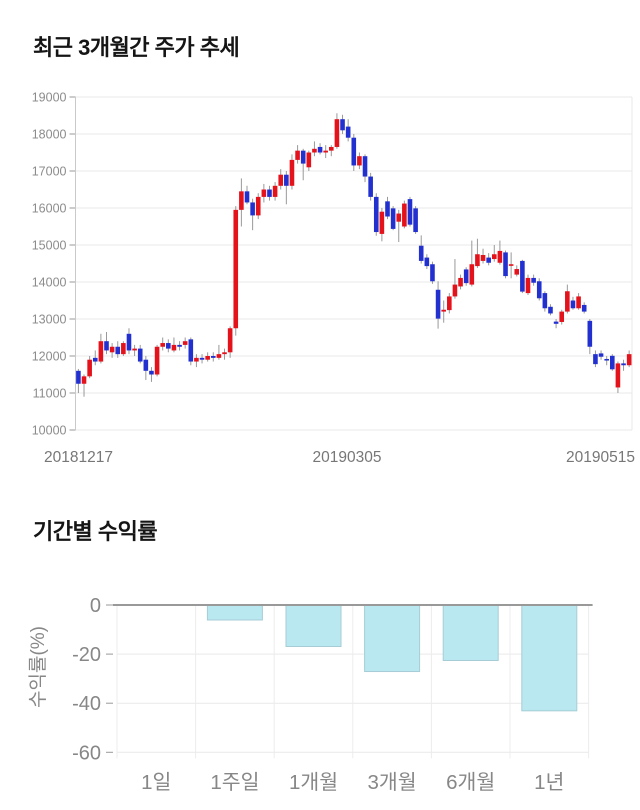  What do you see at coordinates (392, 782) in the screenshot?
I see `x-axis-tick-label: 3개월` at bounding box center [392, 782].